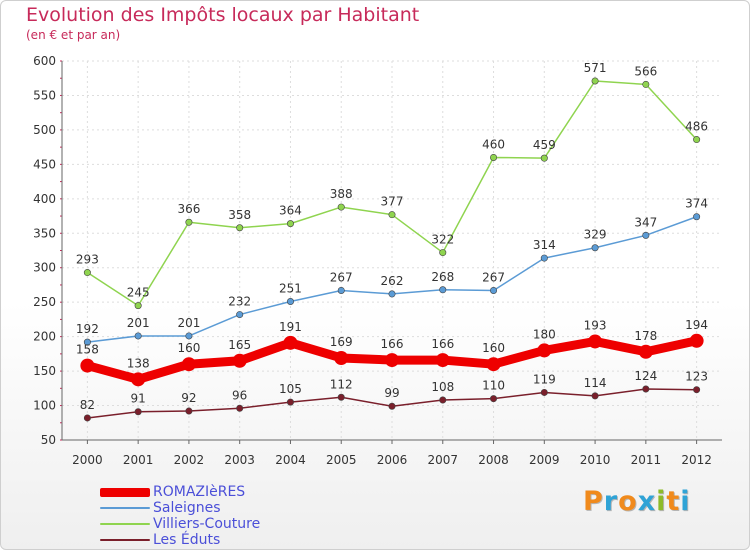 Image resolution: width=750 pixels, height=550 pixels. Describe the element at coordinates (392, 460) in the screenshot. I see `x-tick-label: 2006` at that location.